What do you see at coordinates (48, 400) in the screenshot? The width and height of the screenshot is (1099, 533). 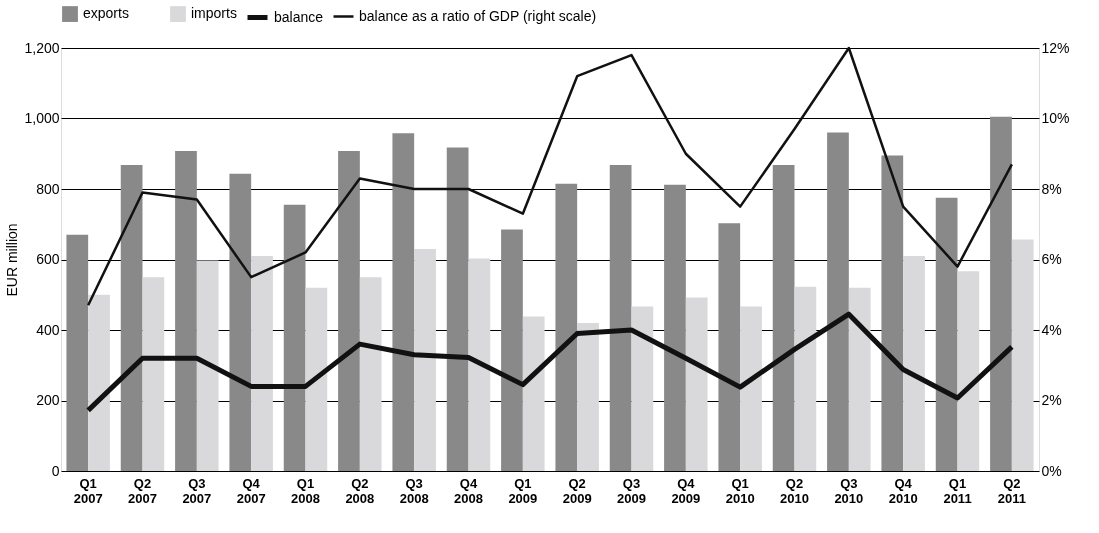 I see `y-tick-label: 200` at bounding box center [48, 400].